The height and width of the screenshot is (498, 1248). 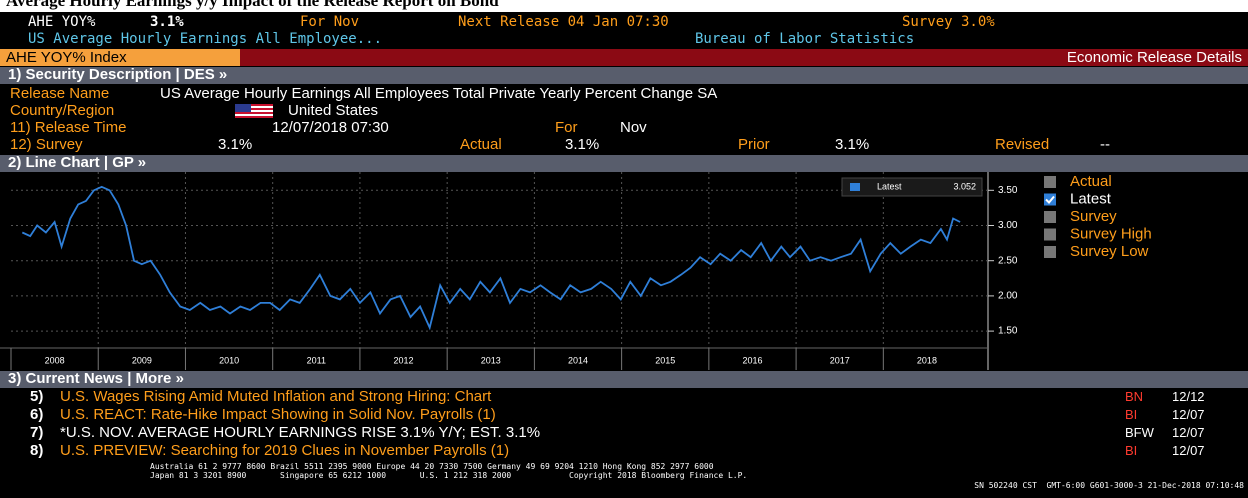 What do you see at coordinates (1093, 216) in the screenshot?
I see `toggle-label: Survey` at bounding box center [1093, 216].